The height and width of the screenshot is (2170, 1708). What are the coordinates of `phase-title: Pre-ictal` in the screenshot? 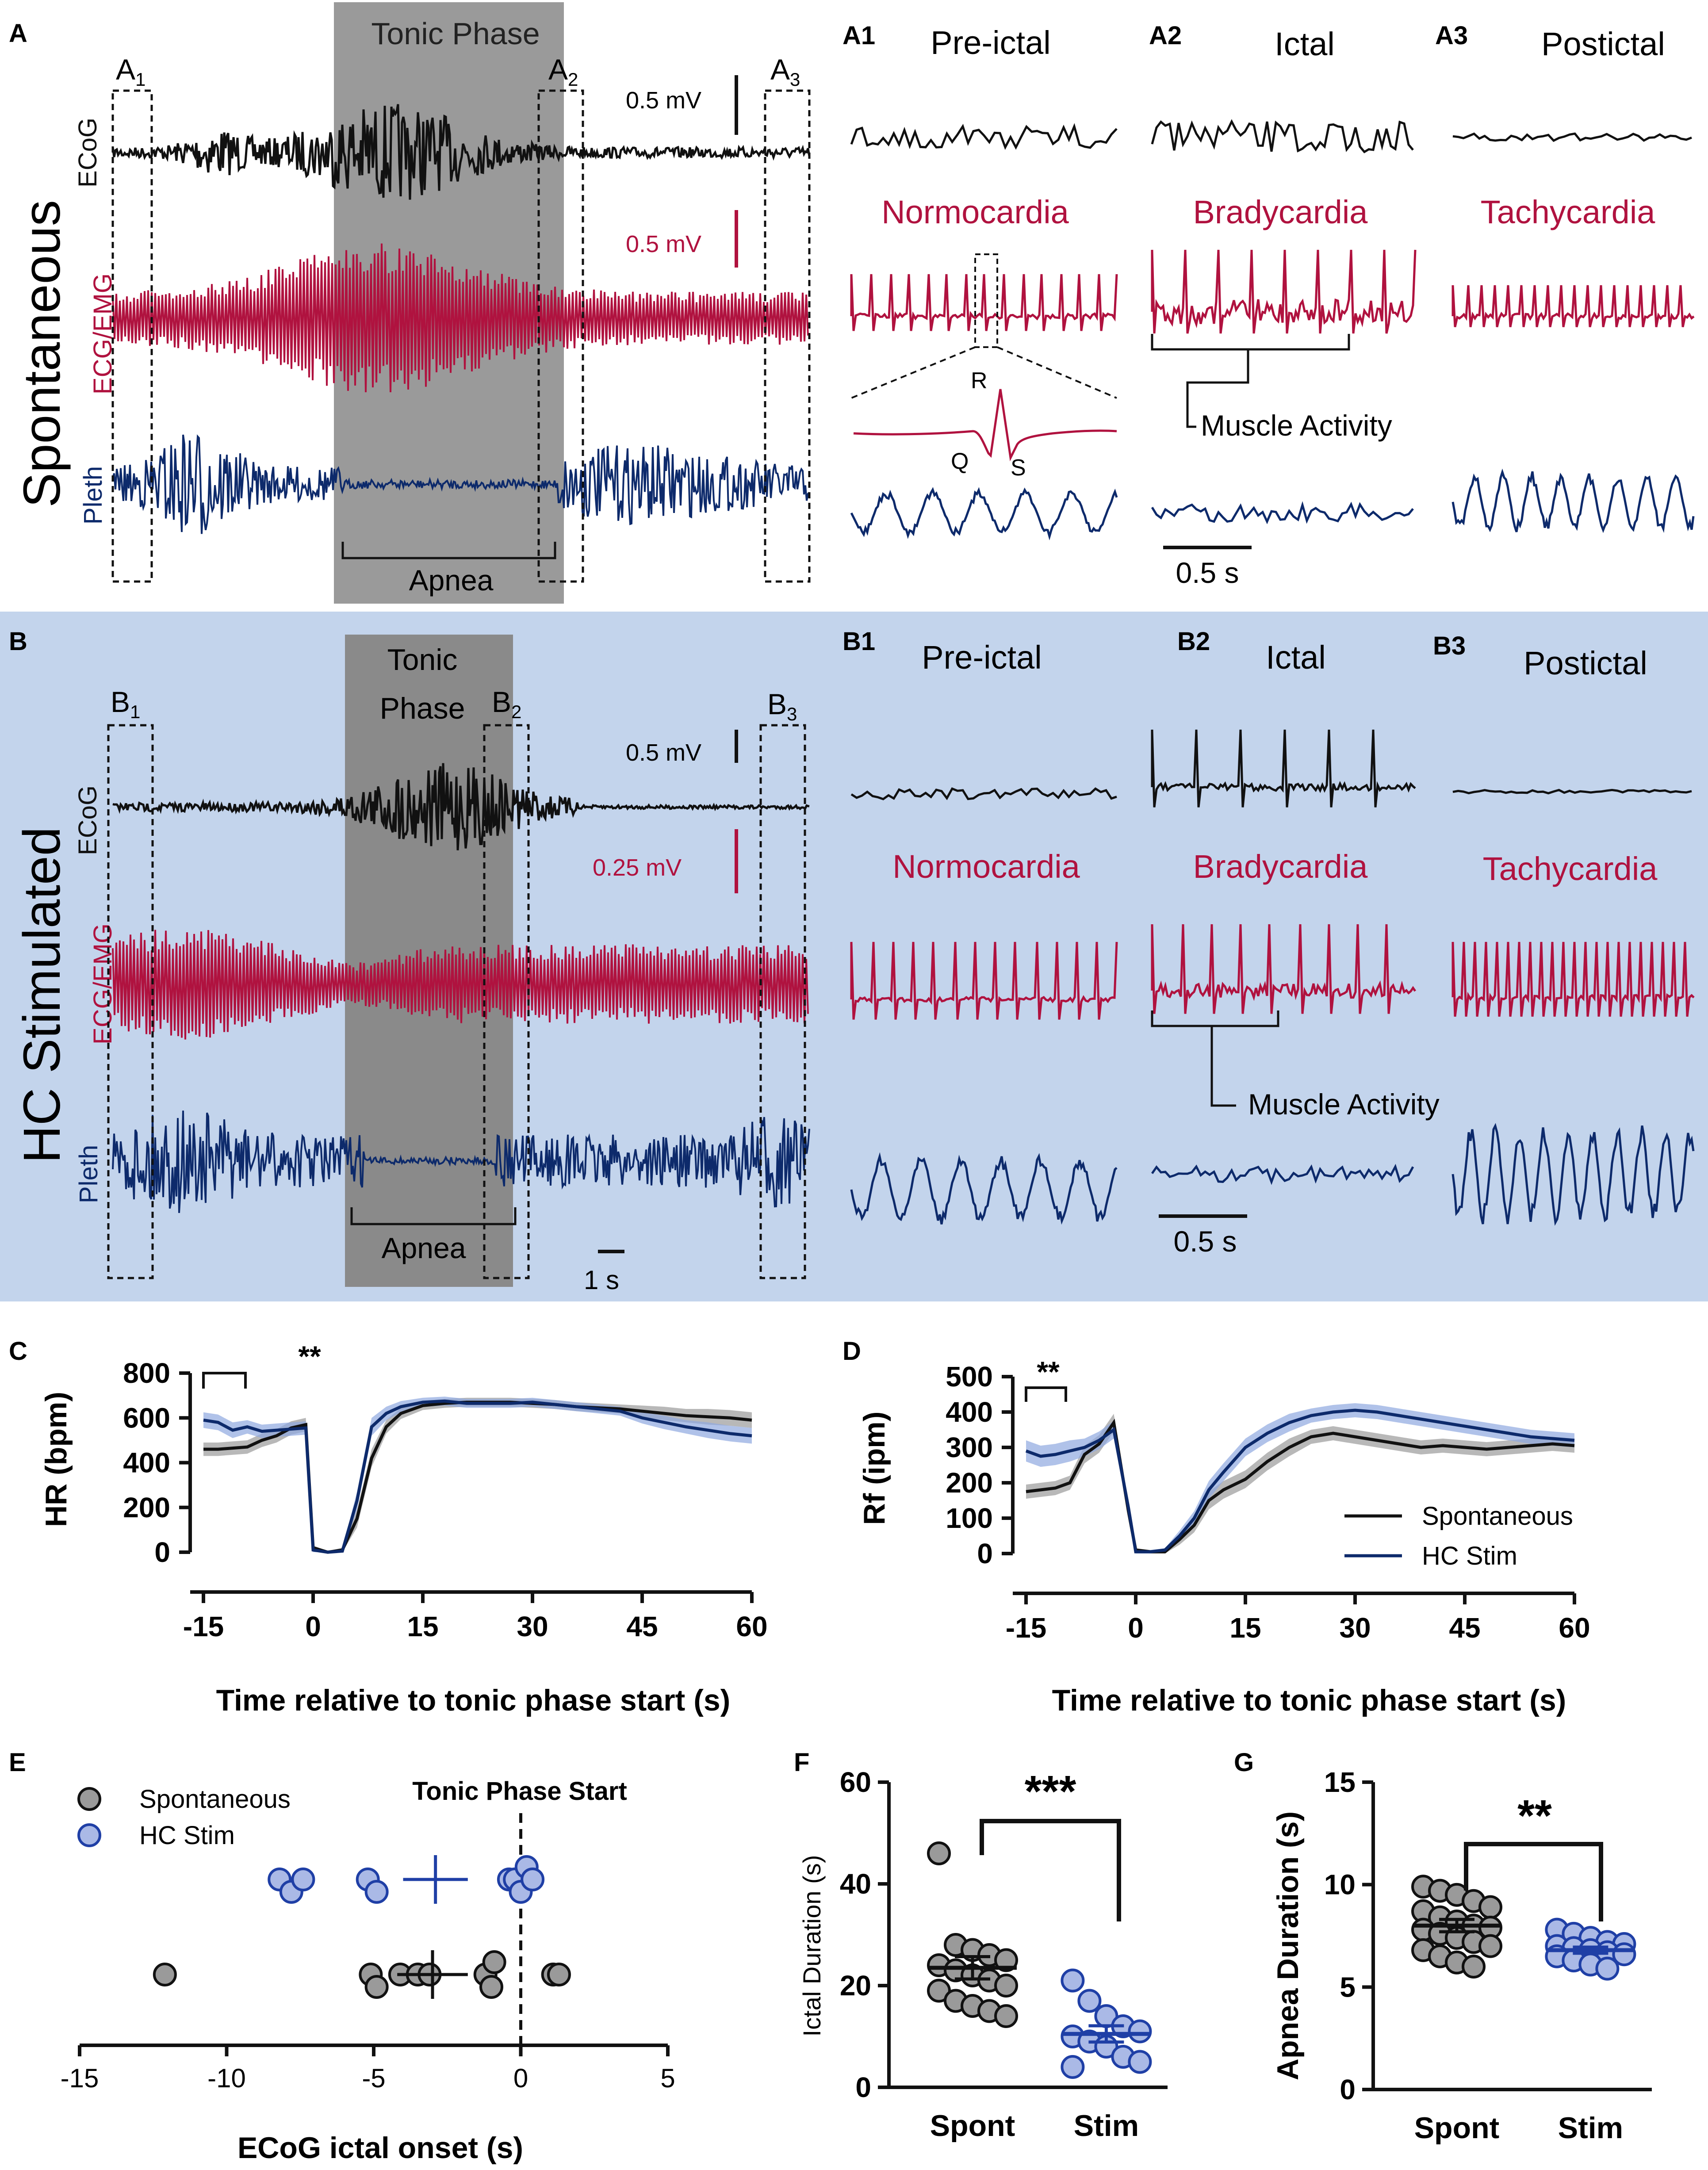 It's located at (991, 42).